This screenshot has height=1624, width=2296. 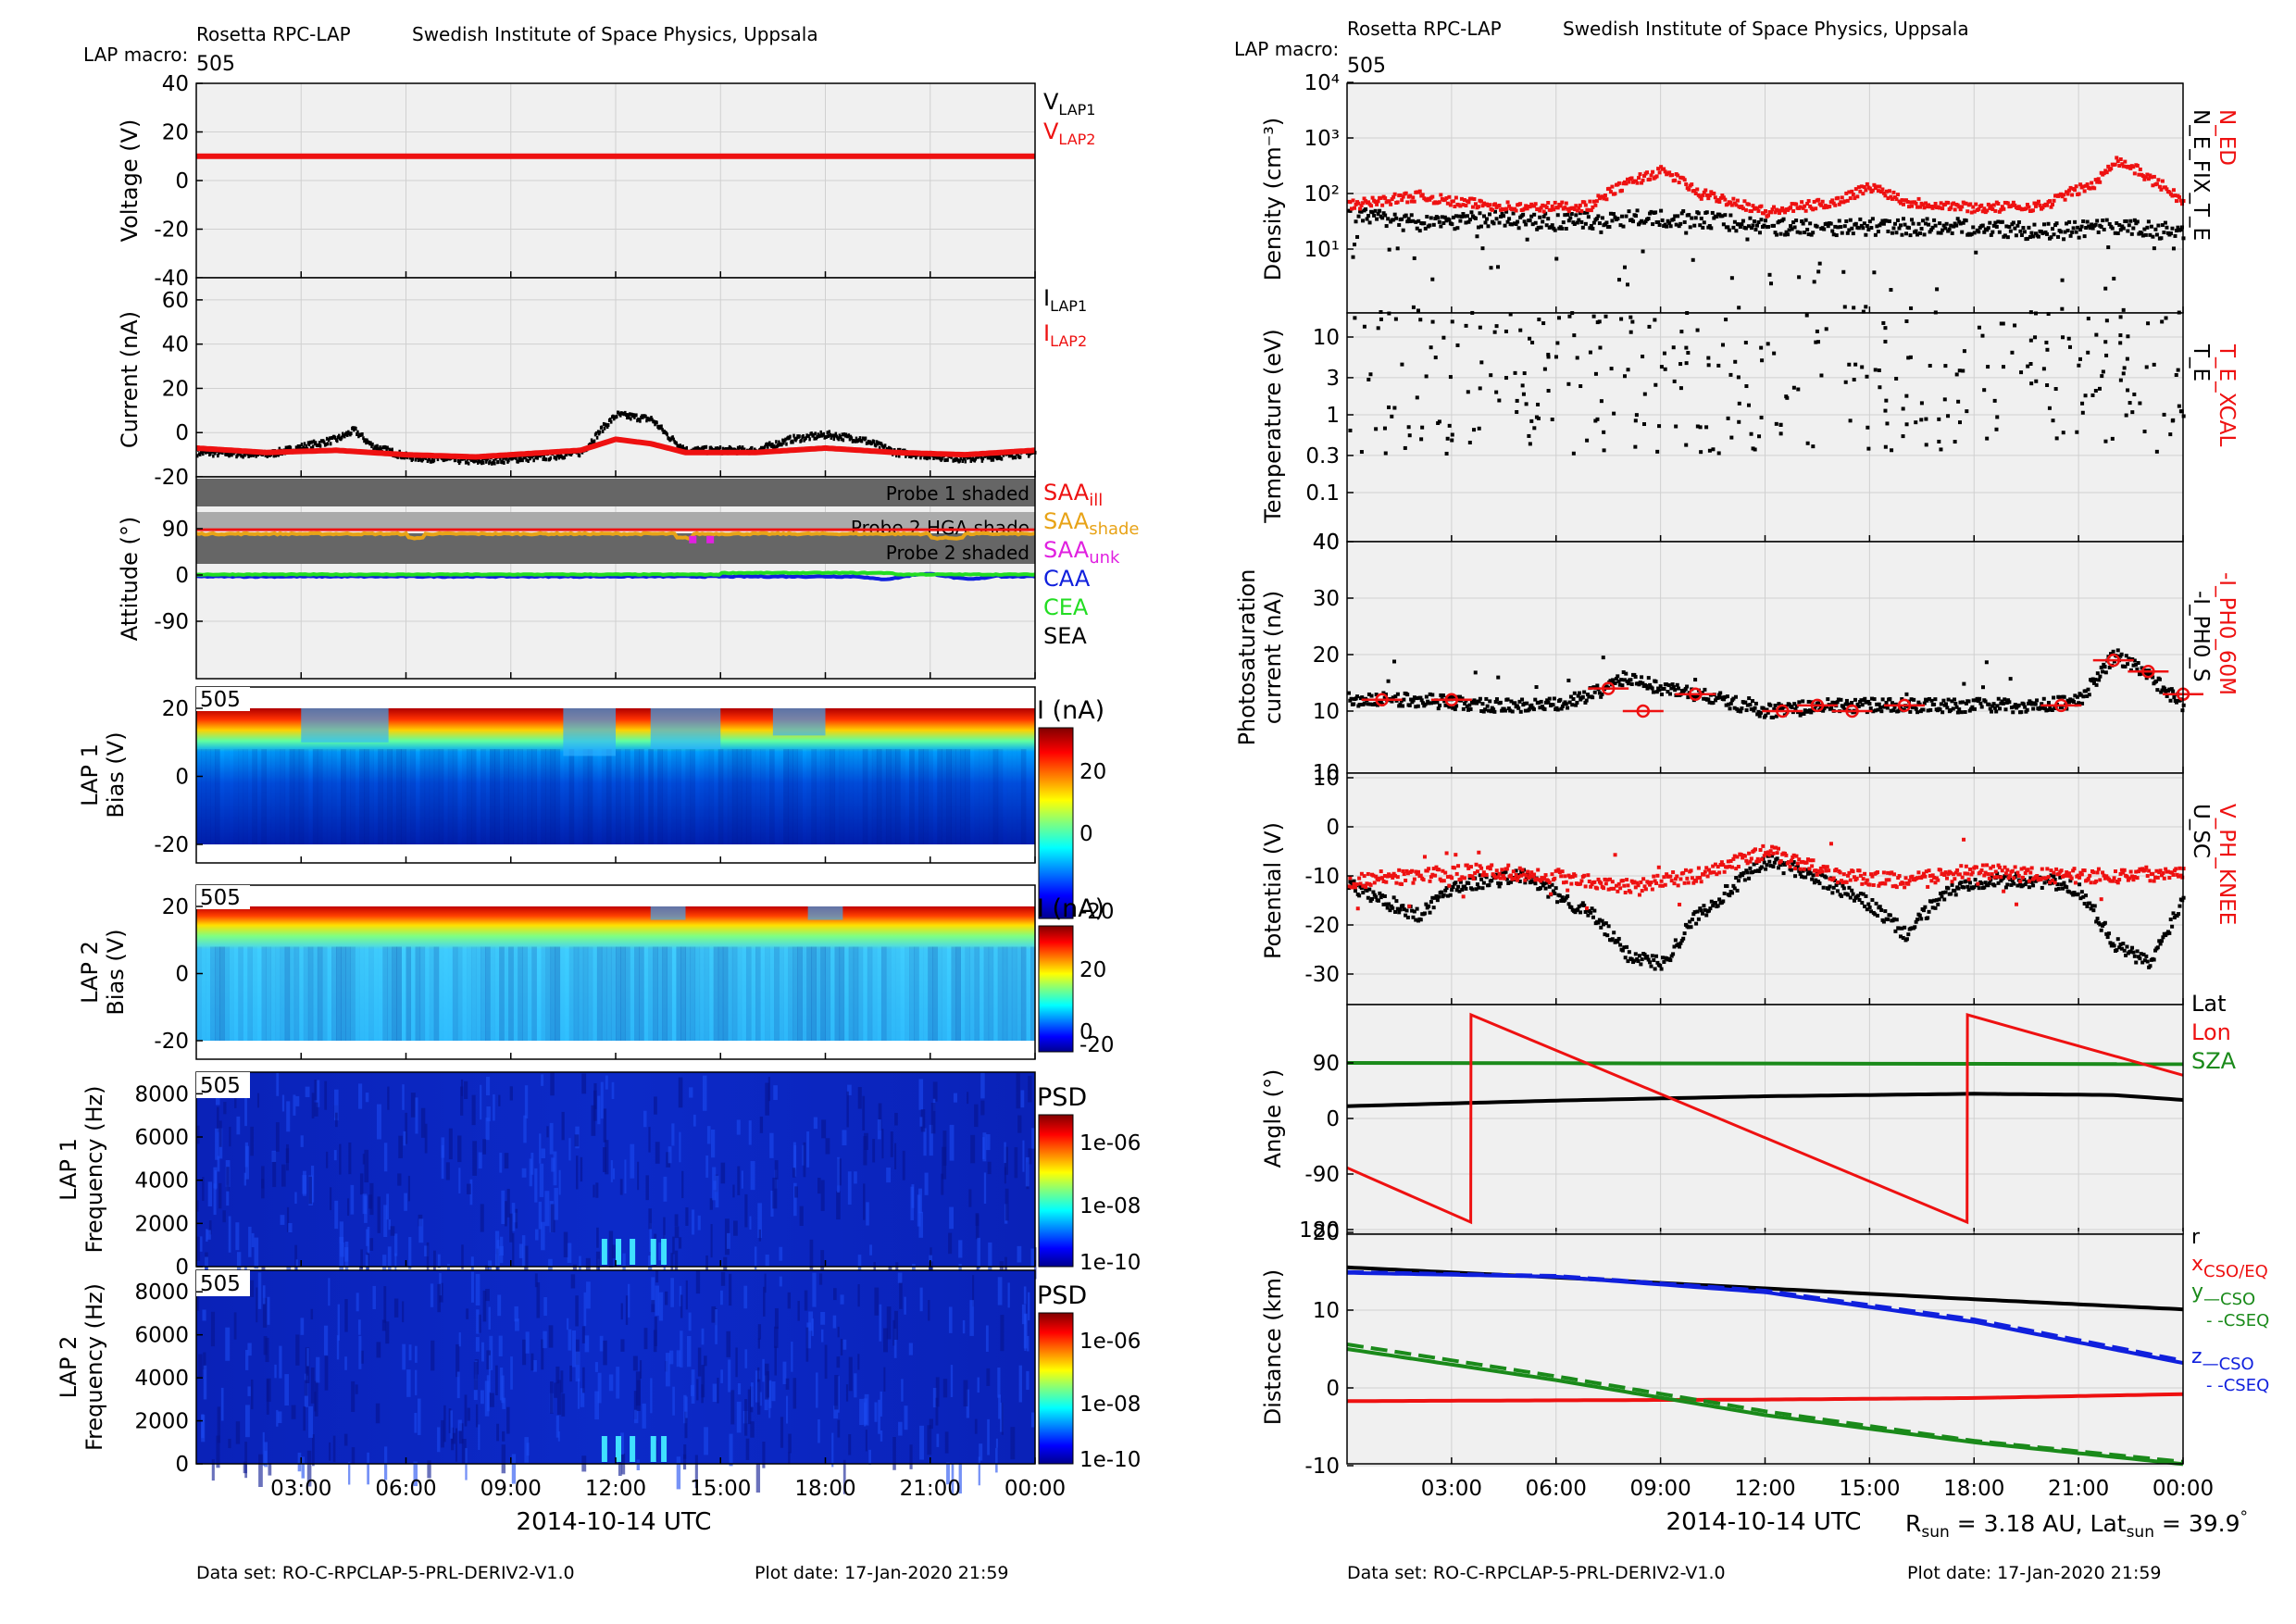 I want to click on lap2_sweep-colorbar-title: I (nA), so click(x=1070, y=908).